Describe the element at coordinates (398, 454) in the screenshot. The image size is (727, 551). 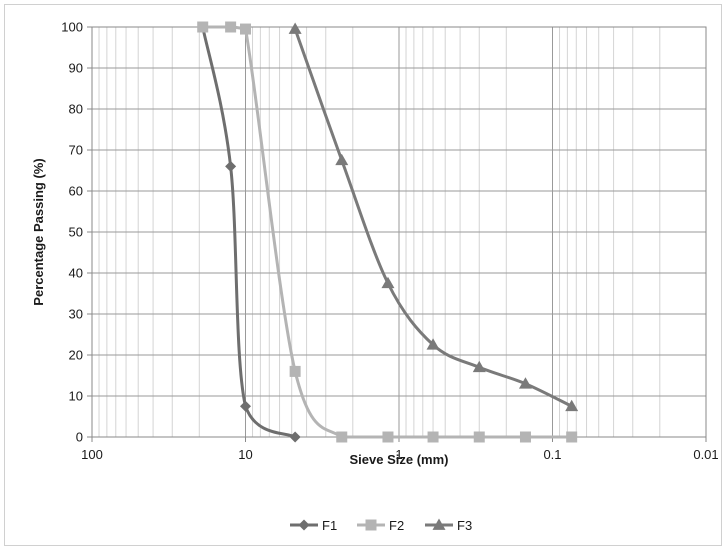
I see `x-tick-label: 1` at that location.